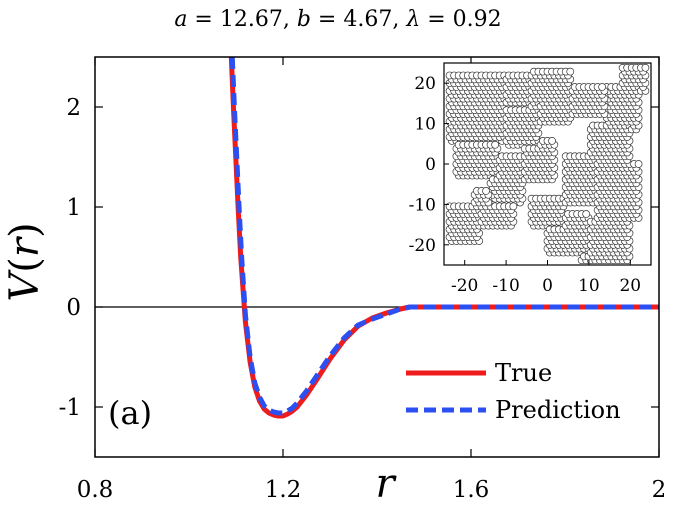  I want to click on y-axis-label: V(r), so click(25, 261).